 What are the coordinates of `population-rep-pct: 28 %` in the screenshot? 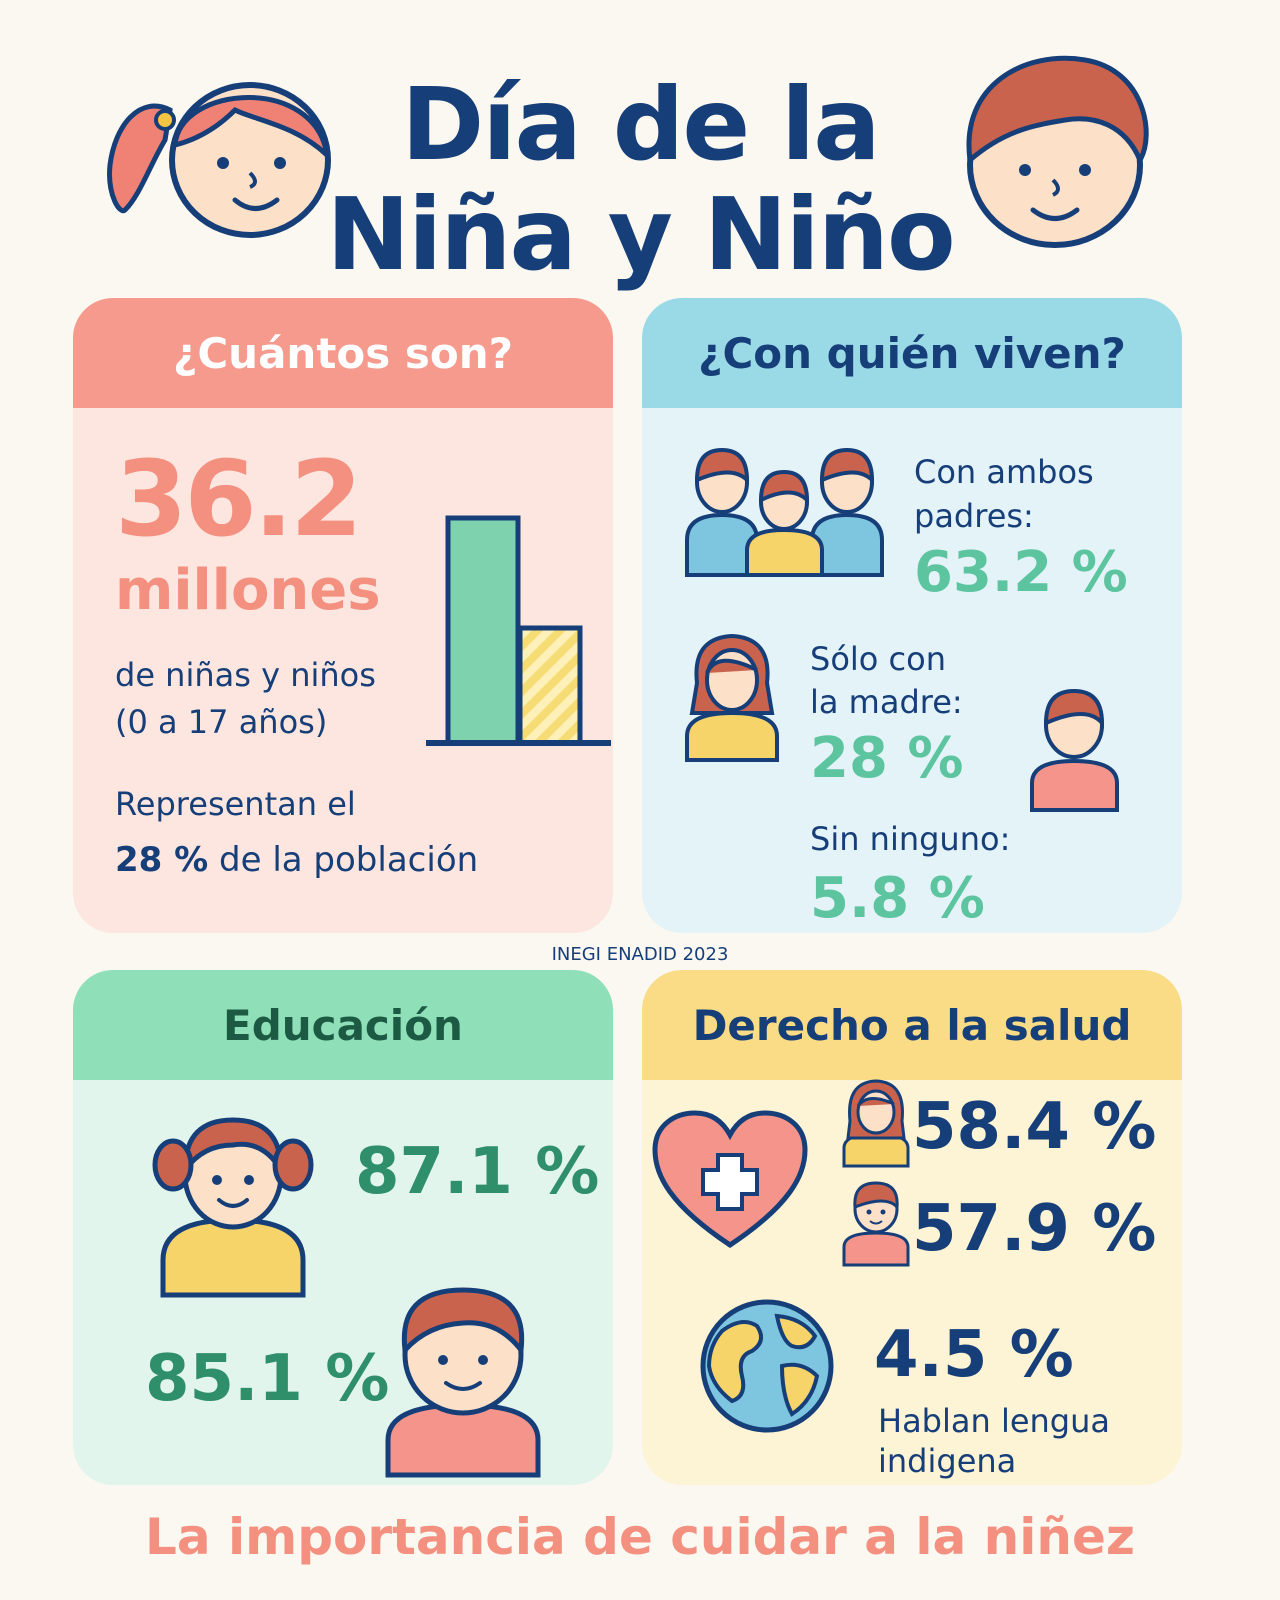 It's located at (162, 860).